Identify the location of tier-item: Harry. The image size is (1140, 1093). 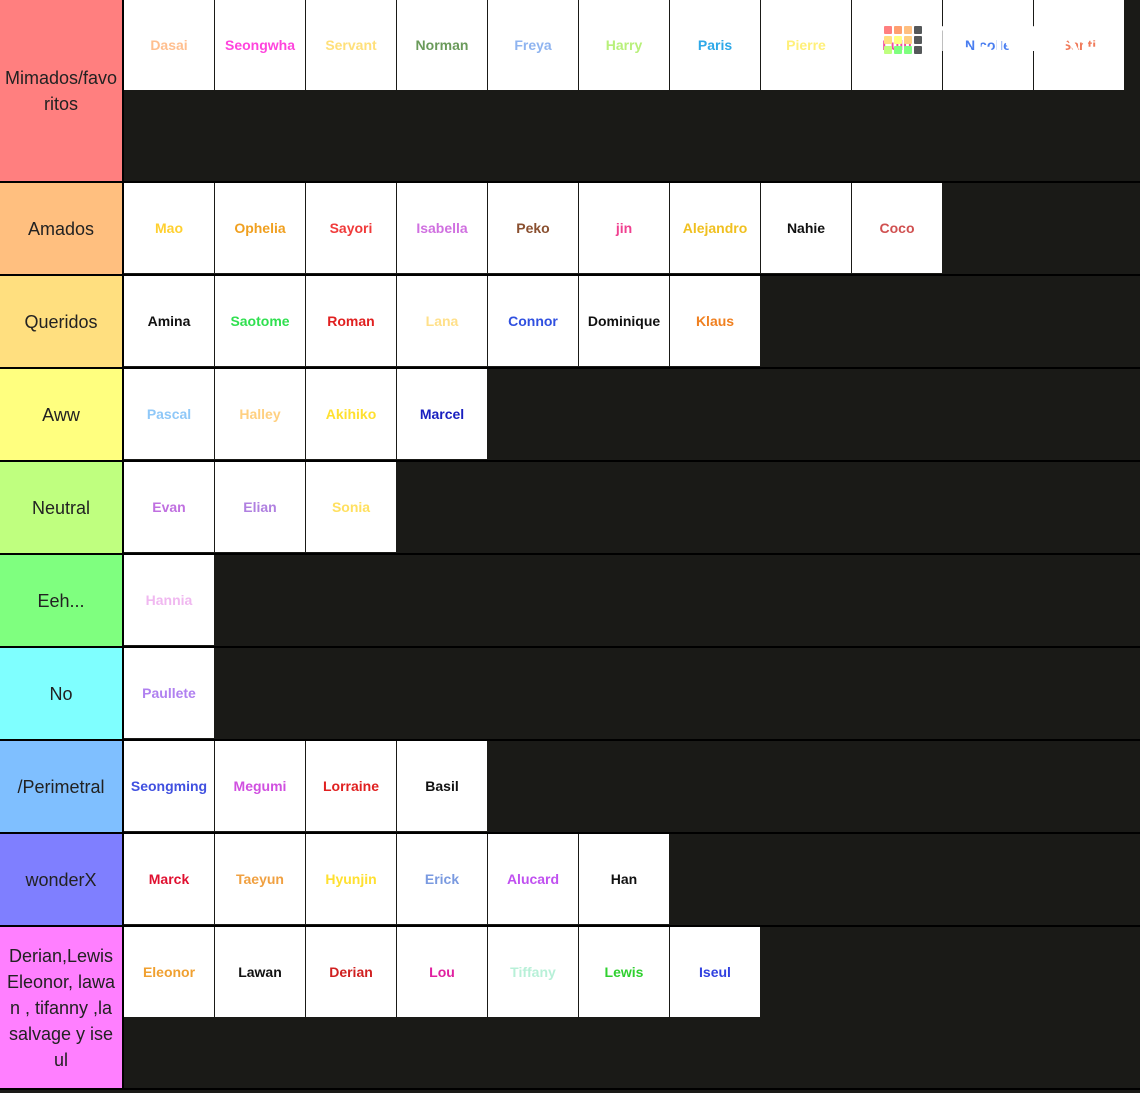
(624, 45).